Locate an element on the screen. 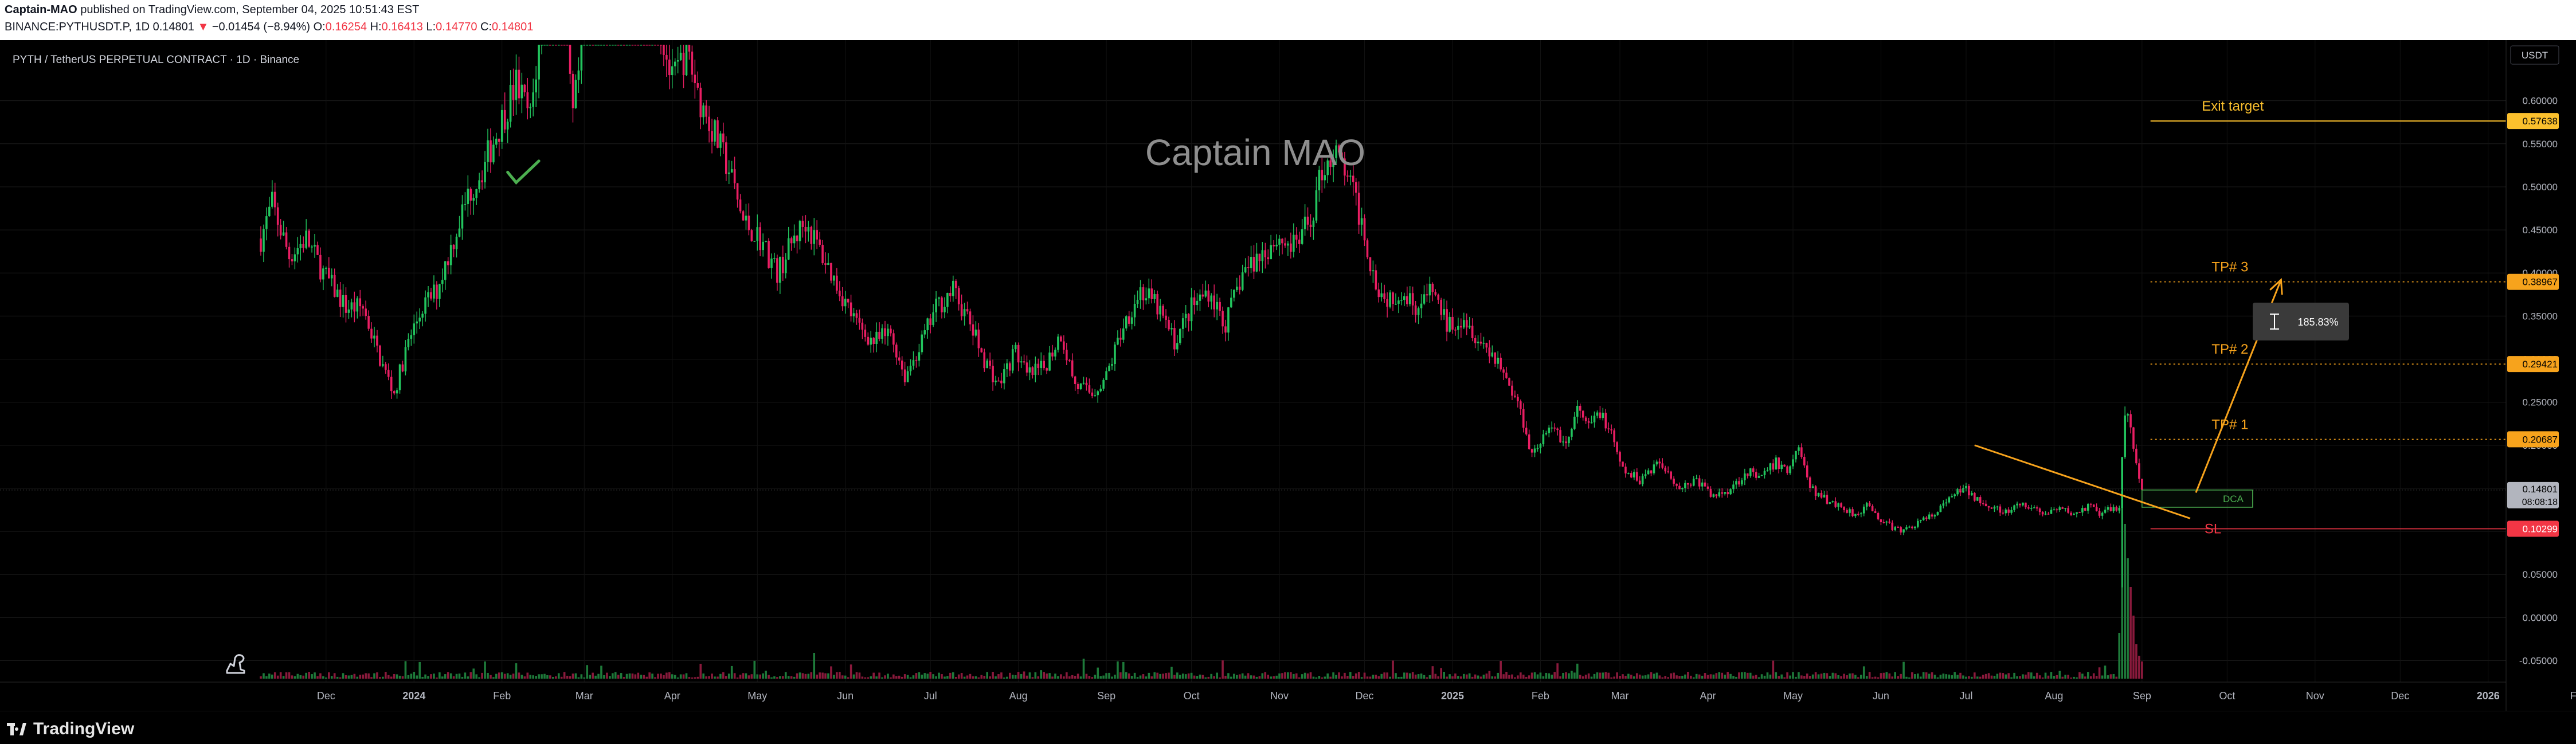  tradingview-logo: TradingView is located at coordinates (70, 729).